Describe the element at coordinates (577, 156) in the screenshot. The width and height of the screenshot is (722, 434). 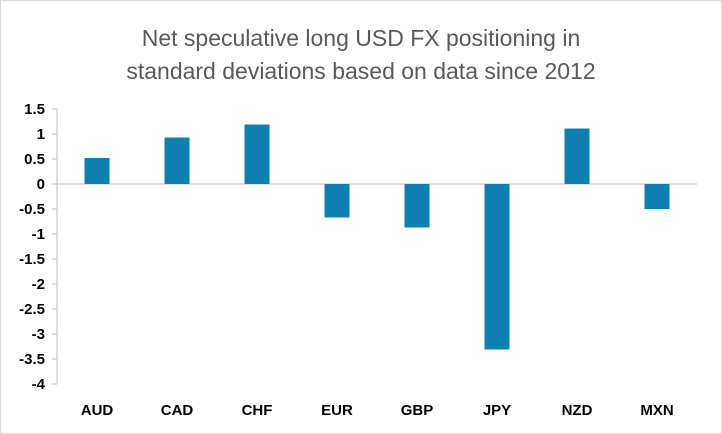
I see `bar-nzd` at that location.